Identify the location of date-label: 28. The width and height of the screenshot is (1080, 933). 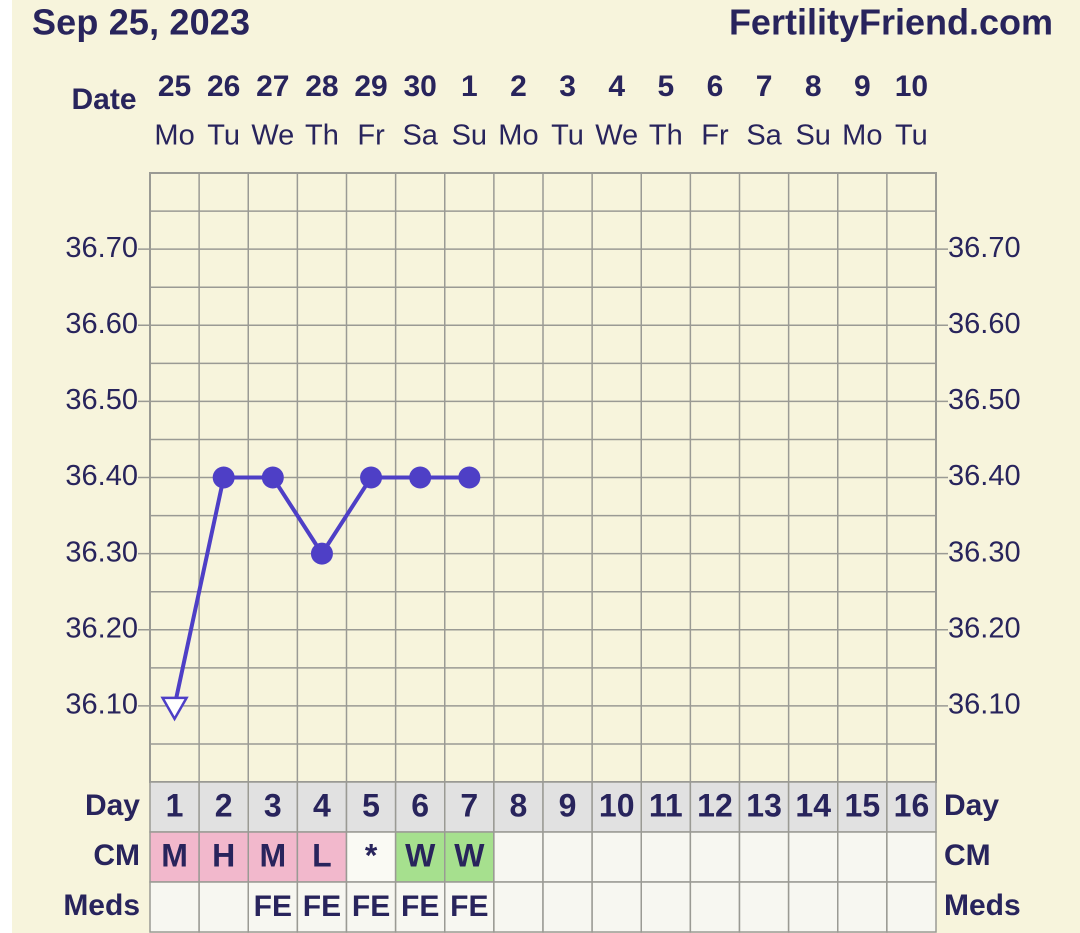
(321, 86).